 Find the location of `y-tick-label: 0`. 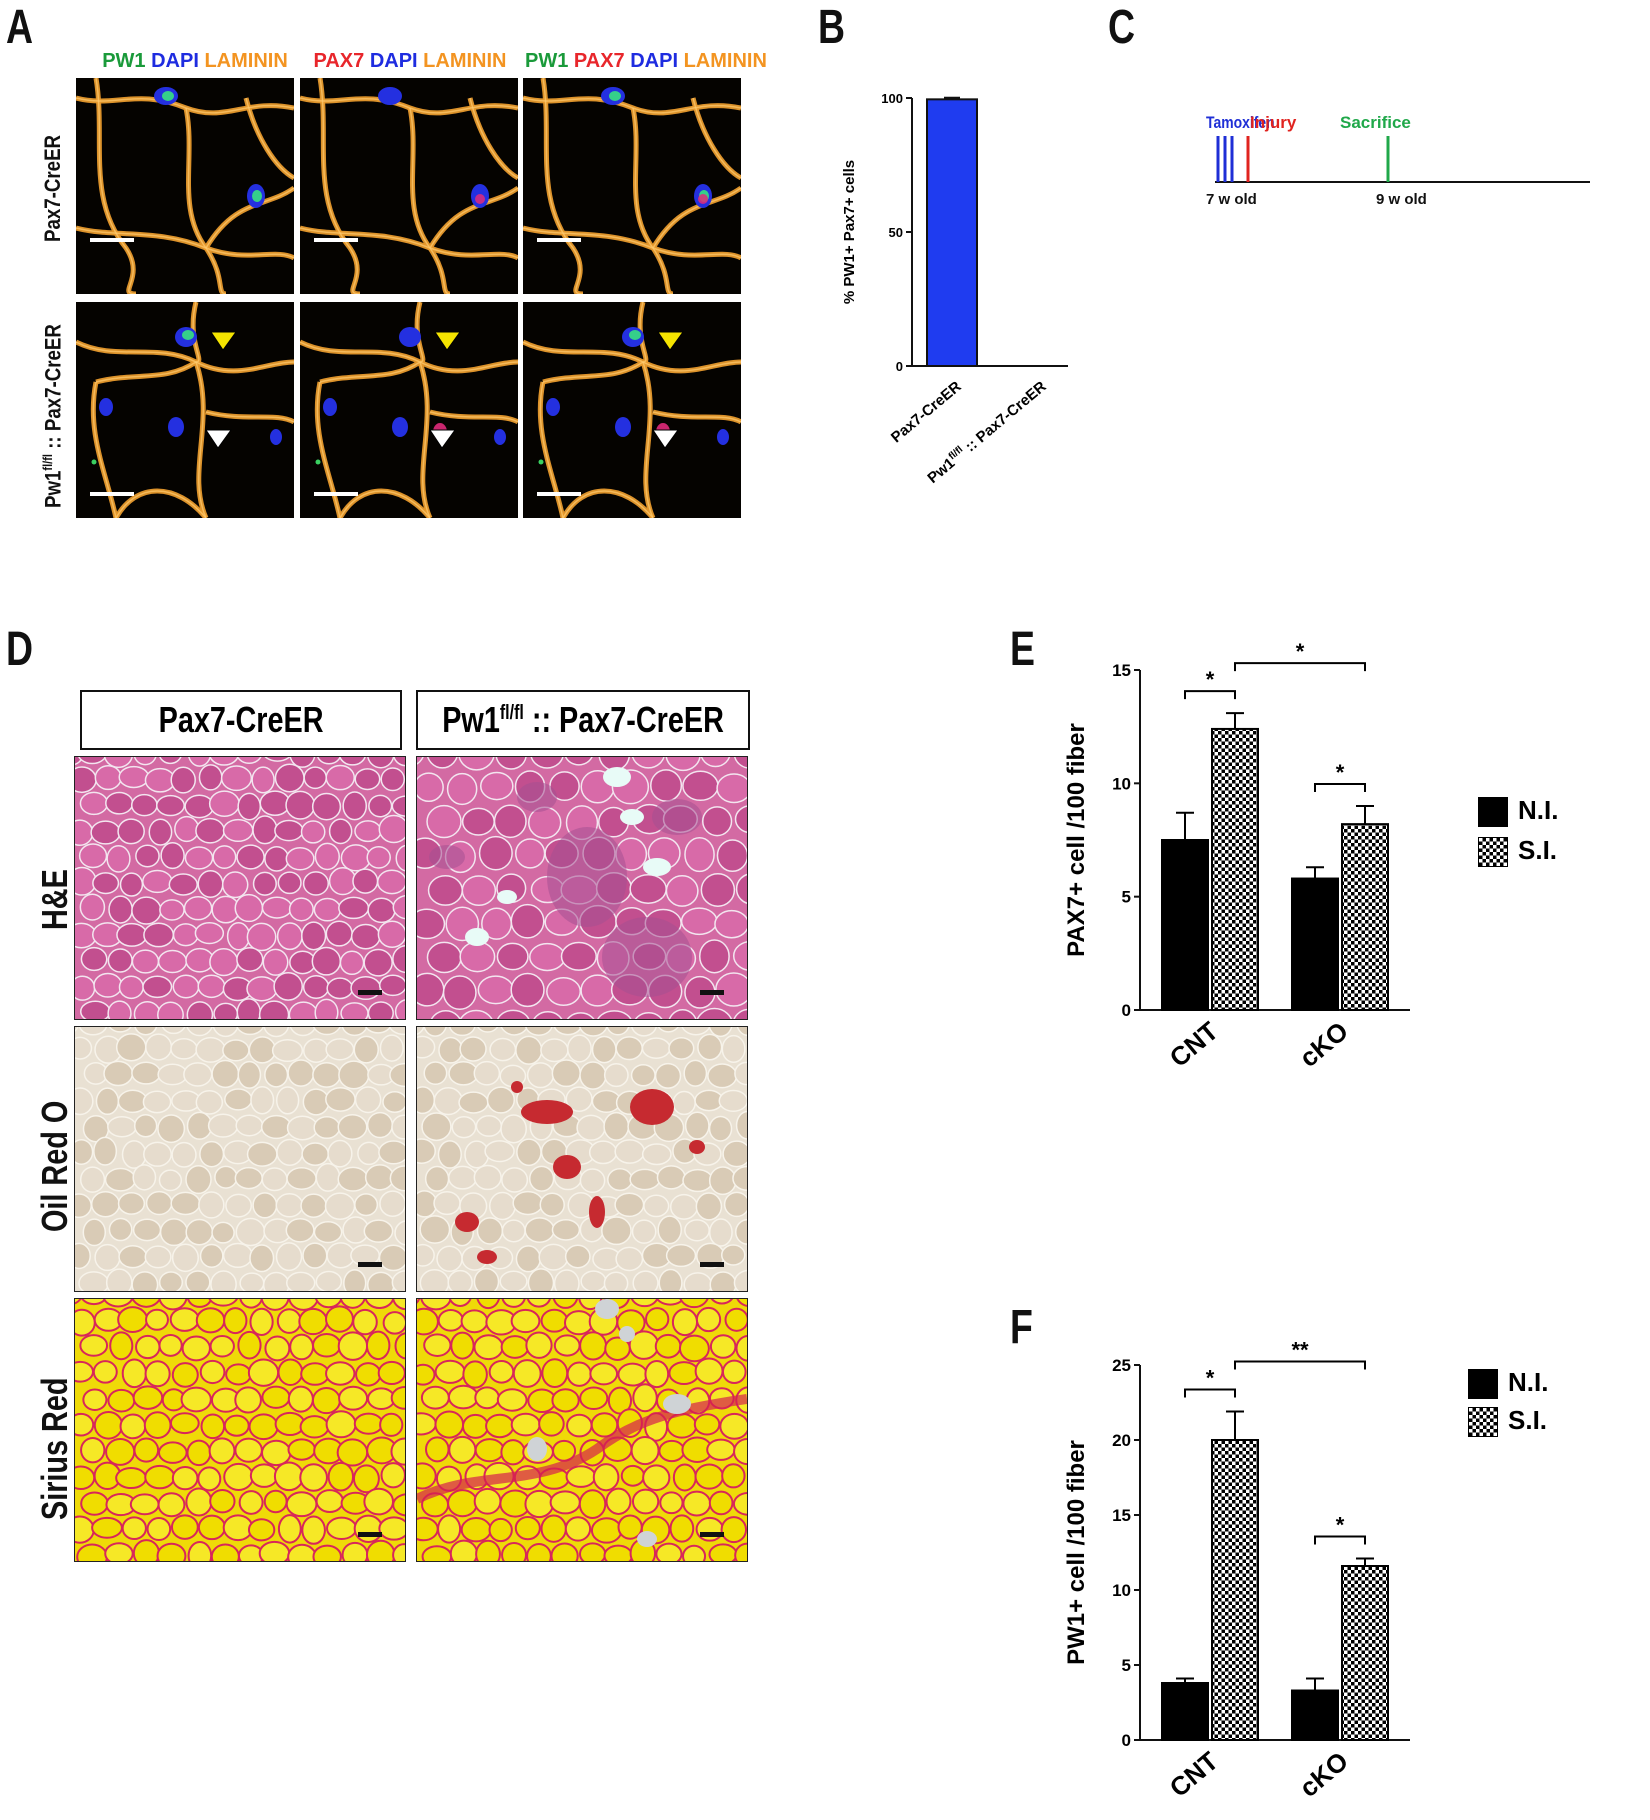

y-tick-label: 0 is located at coordinates (1126, 1010).